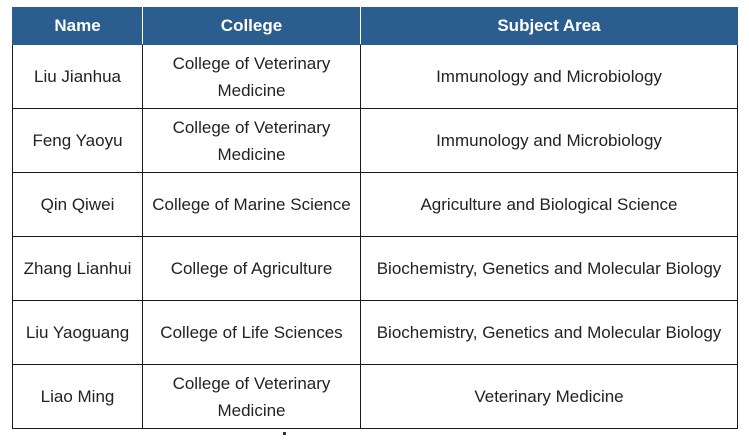 The height and width of the screenshot is (441, 749). Describe the element at coordinates (549, 26) in the screenshot. I see `header-subject-area: Subject Area` at that location.